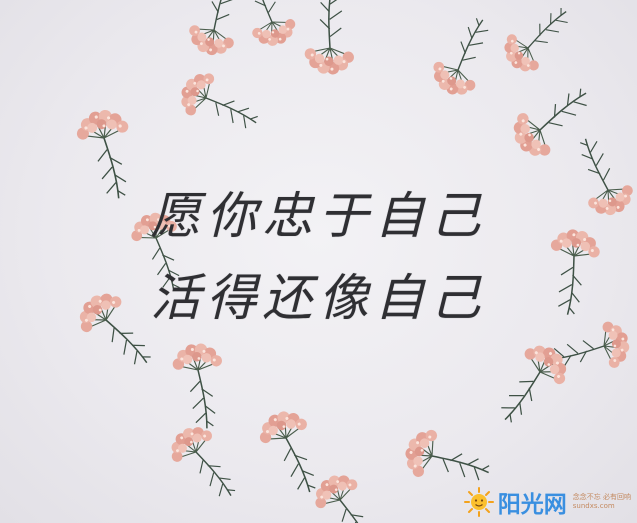 The height and width of the screenshot is (523, 637). I want to click on quote-line-2: 活得还像自己, so click(318, 298).